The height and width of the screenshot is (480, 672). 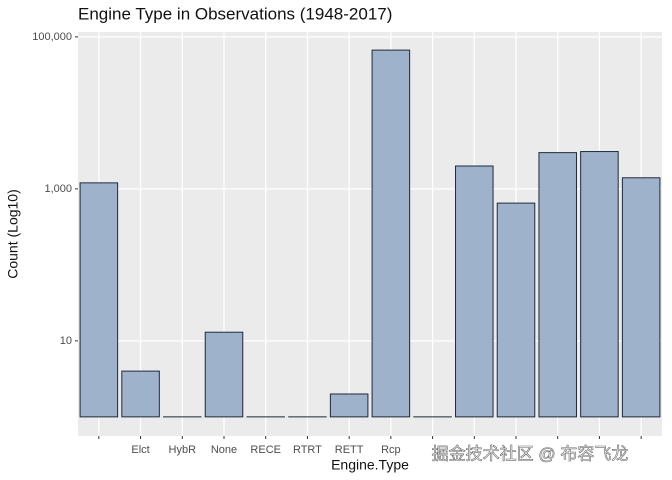 I want to click on x-tick-label: RECE, so click(x=265, y=450).